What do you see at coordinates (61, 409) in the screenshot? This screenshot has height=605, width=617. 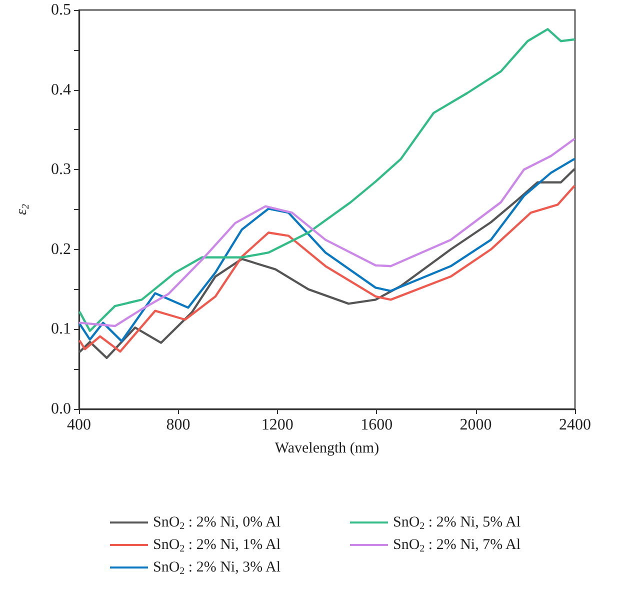 I see `y-tick-label: 0.0` at bounding box center [61, 409].